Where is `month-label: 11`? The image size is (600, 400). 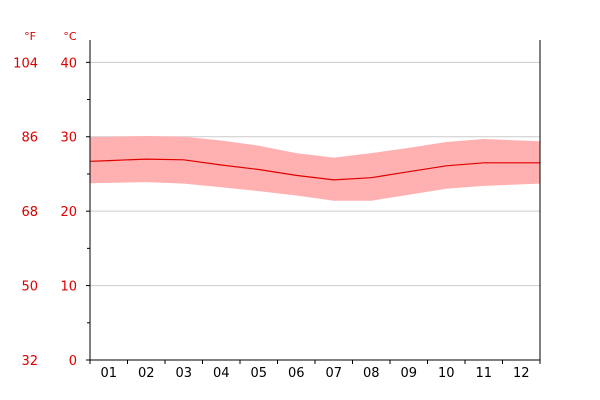 month-label: 11 is located at coordinates (483, 373).